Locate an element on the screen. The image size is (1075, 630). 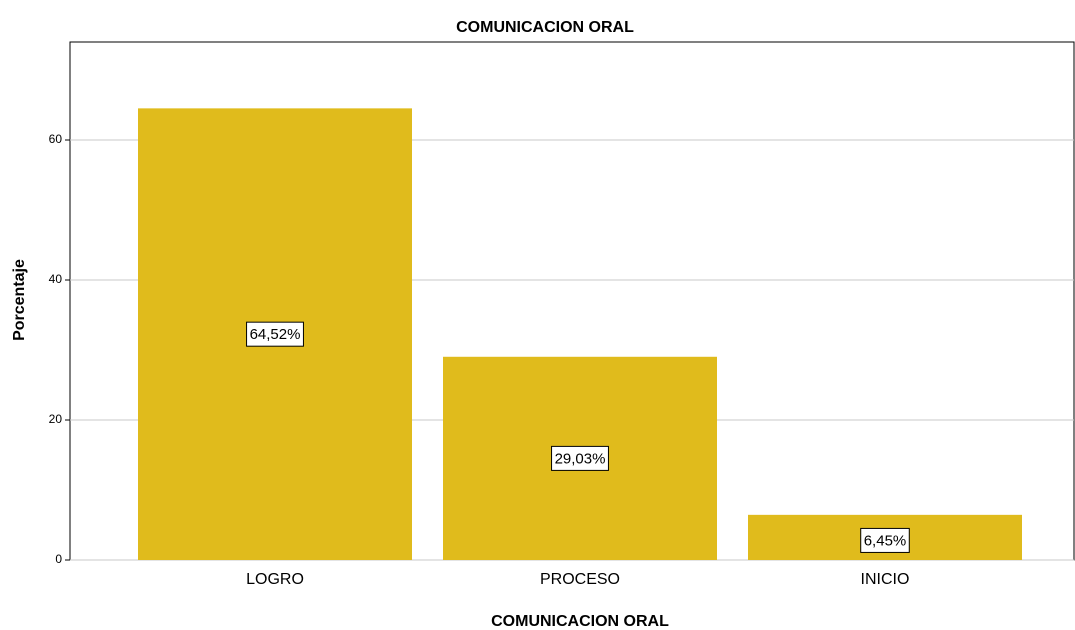
chart-title: COMUNICACION ORAL is located at coordinates (545, 27).